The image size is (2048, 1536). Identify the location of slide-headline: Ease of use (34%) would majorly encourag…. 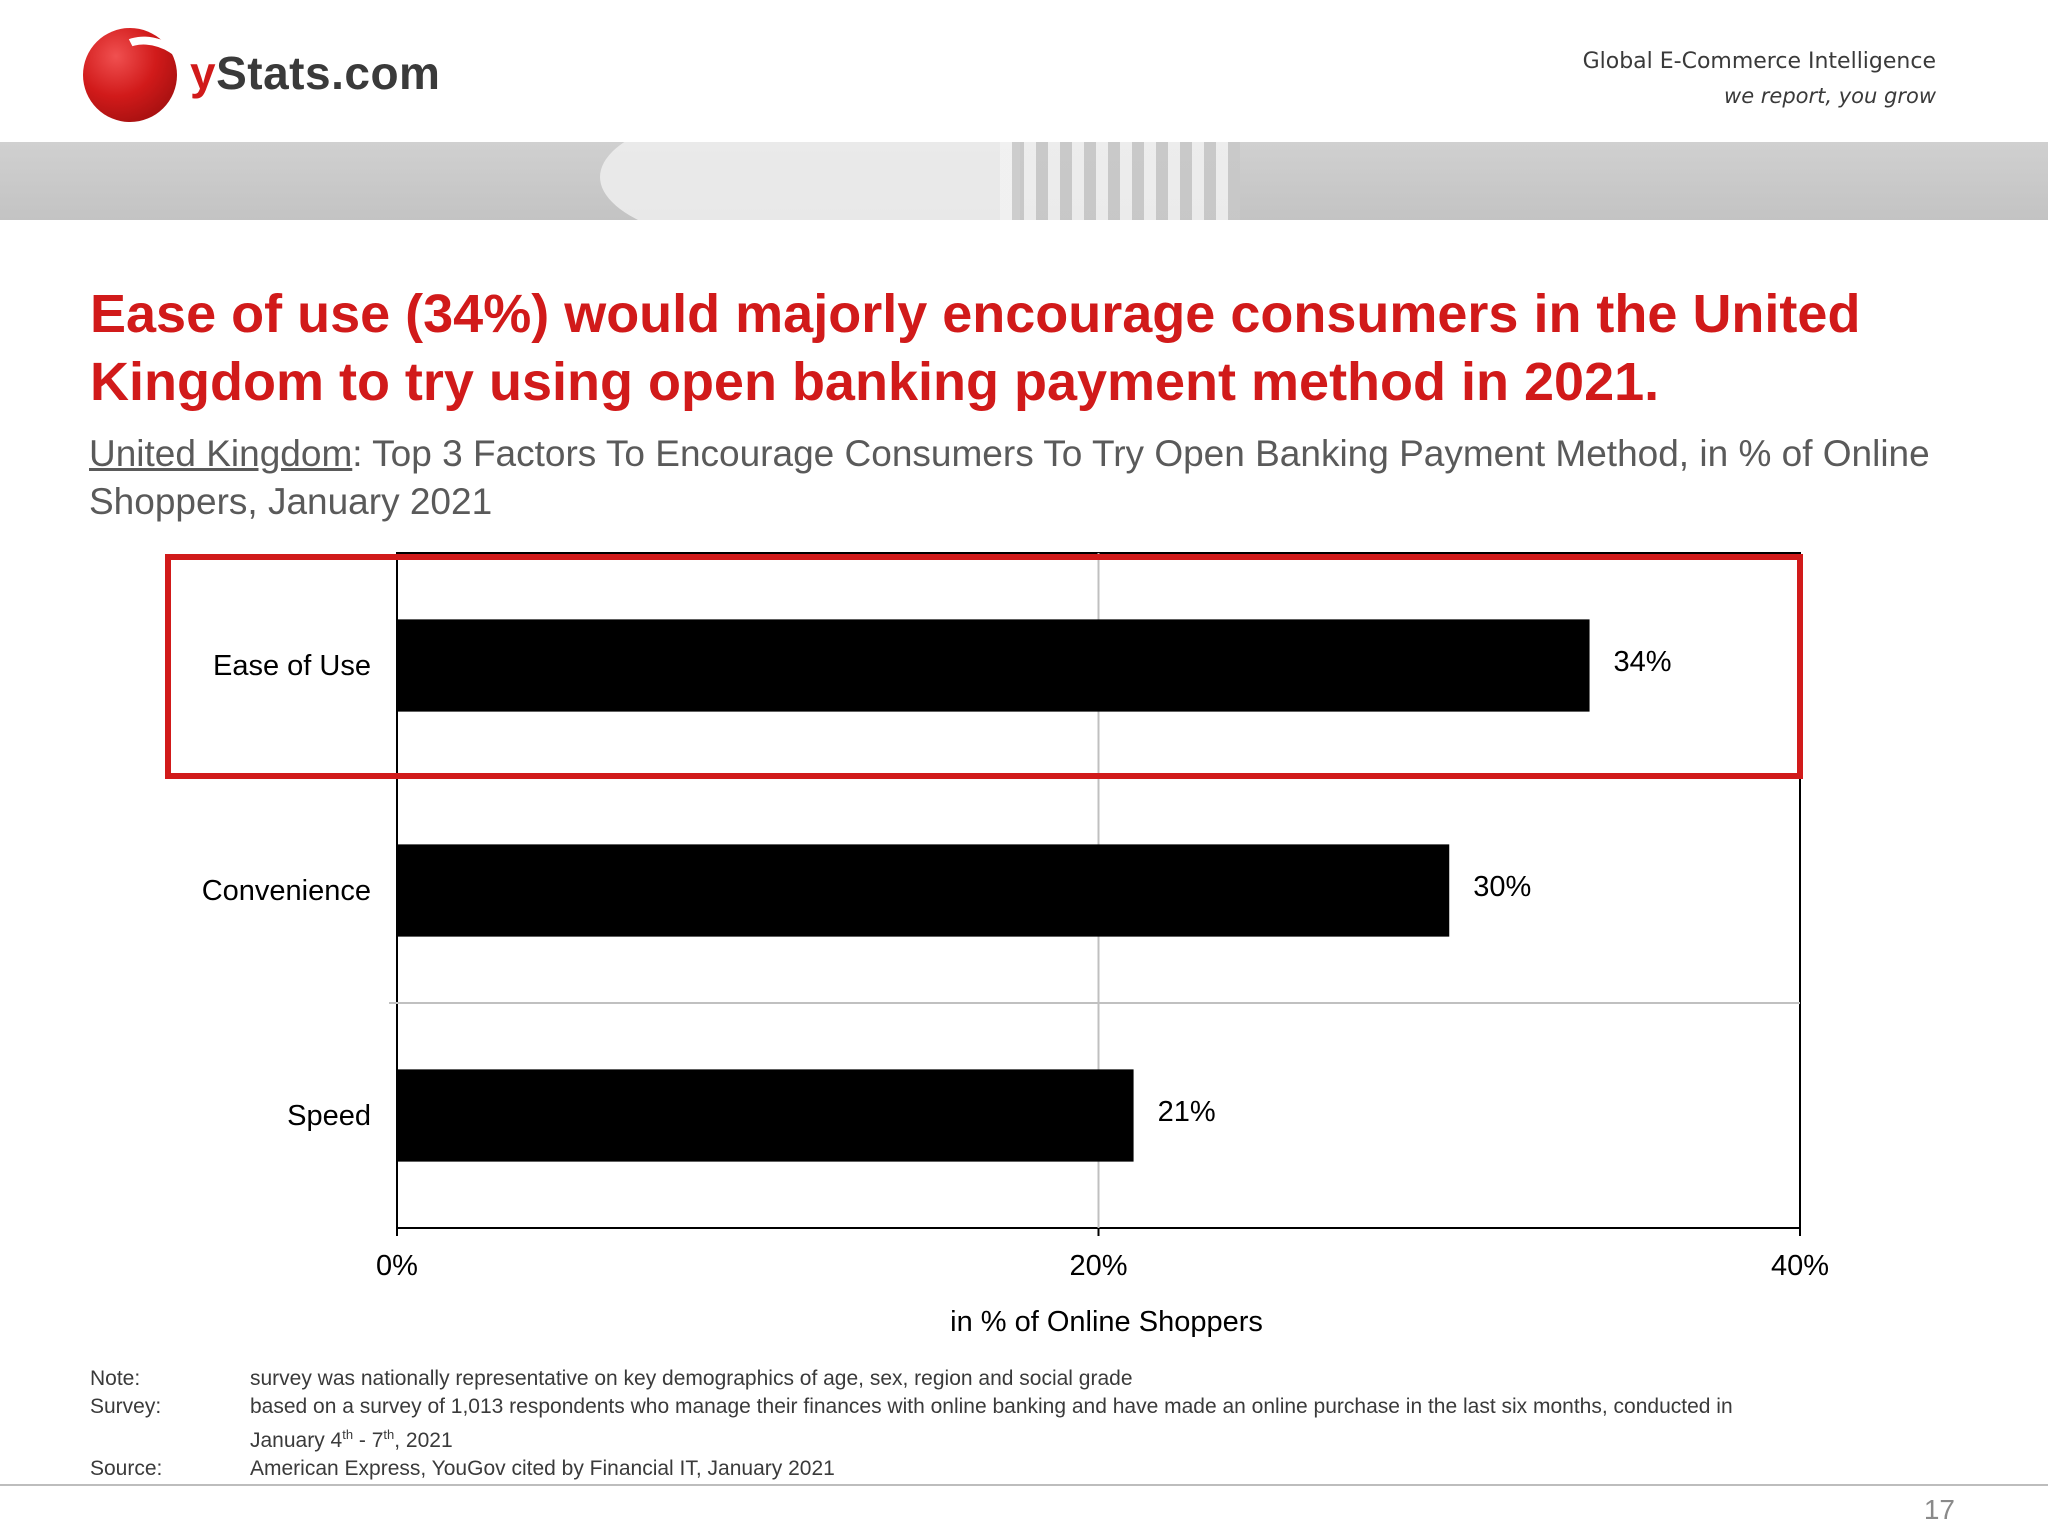
(975, 348).